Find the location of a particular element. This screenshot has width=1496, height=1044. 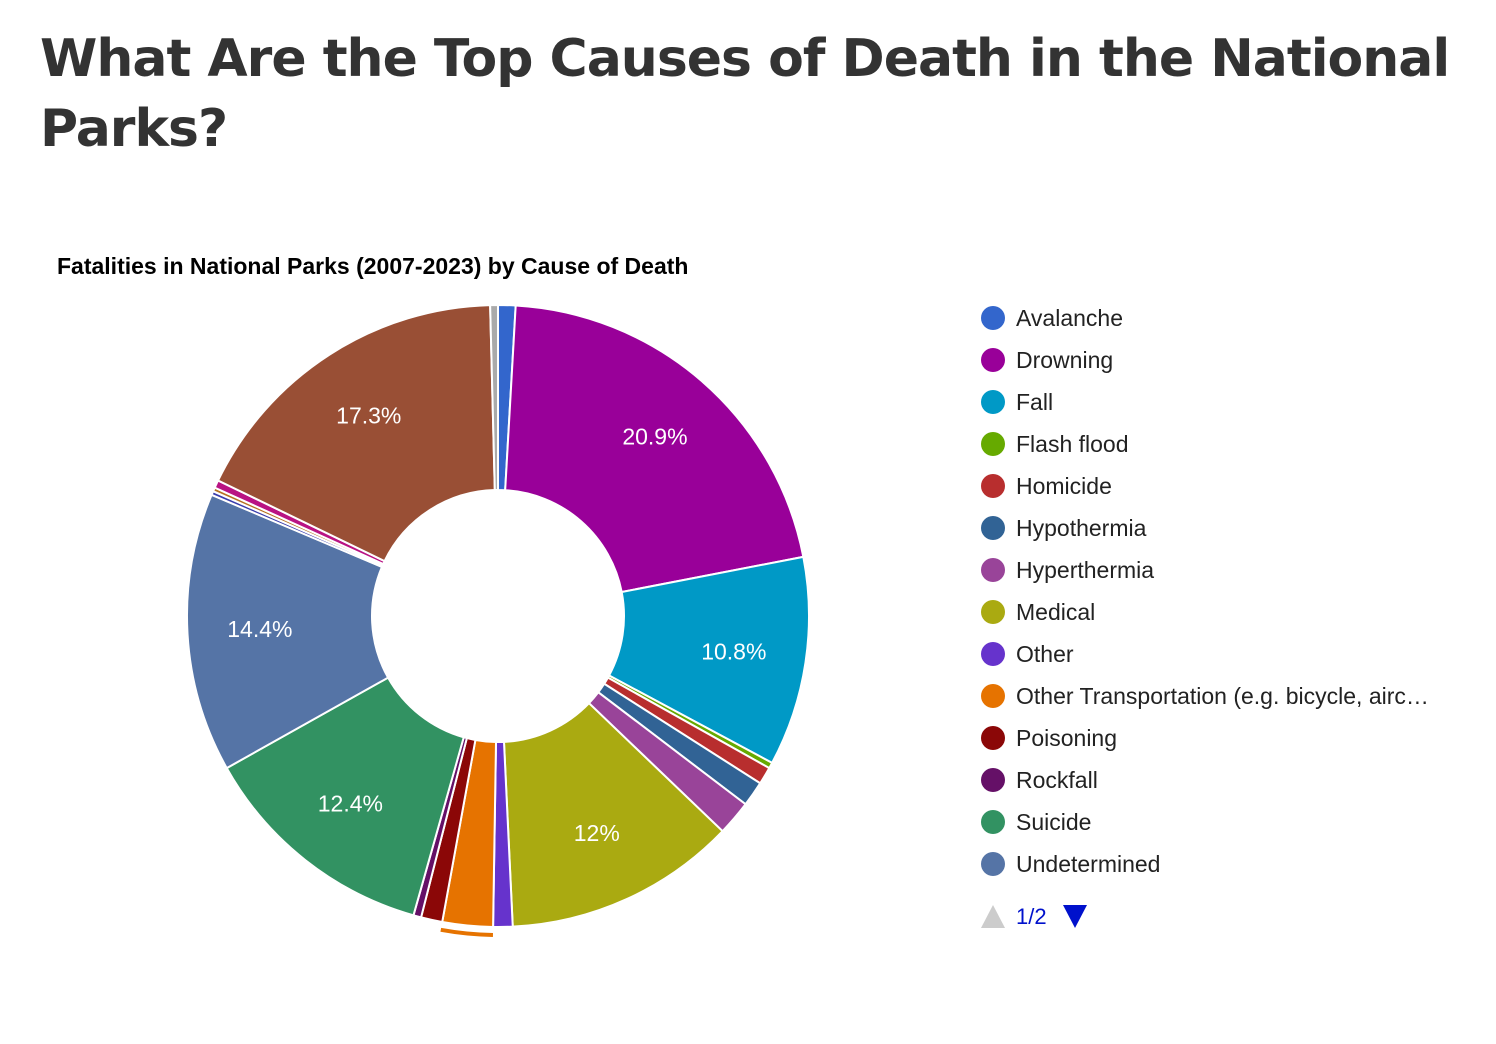

legend-label: Homicide is located at coordinates (1064, 486).